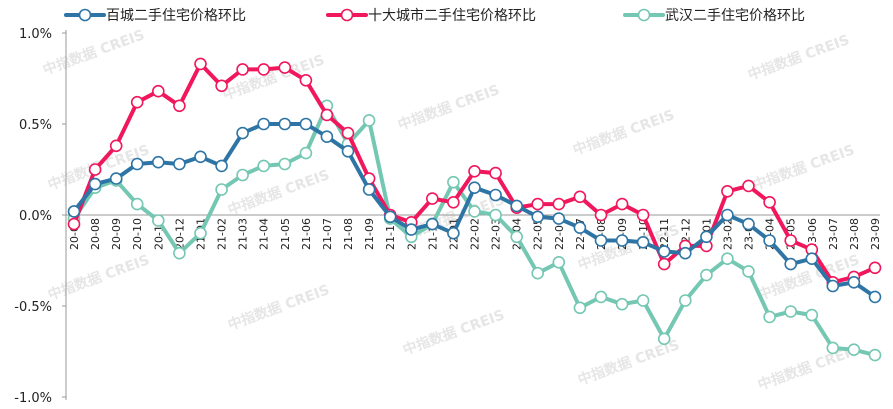  I want to click on x-tick-label: 20-08, so click(95, 234).